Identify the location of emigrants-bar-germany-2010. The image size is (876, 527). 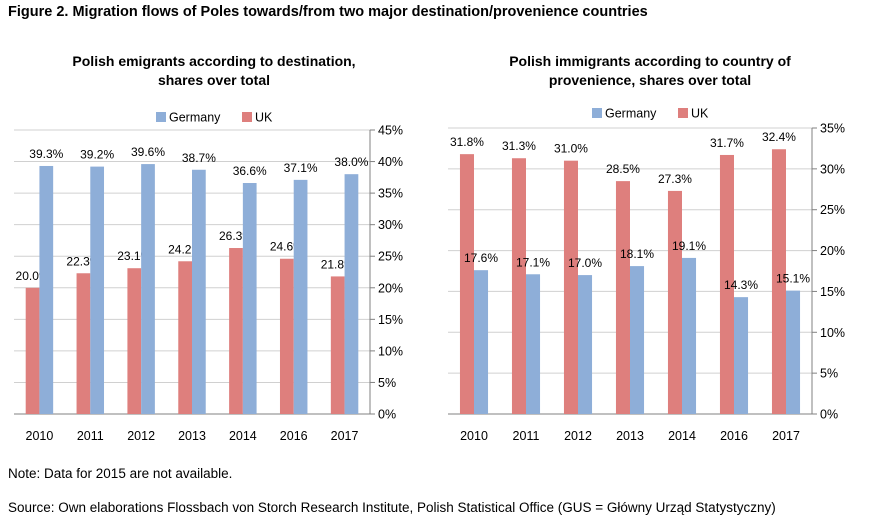
(46, 289).